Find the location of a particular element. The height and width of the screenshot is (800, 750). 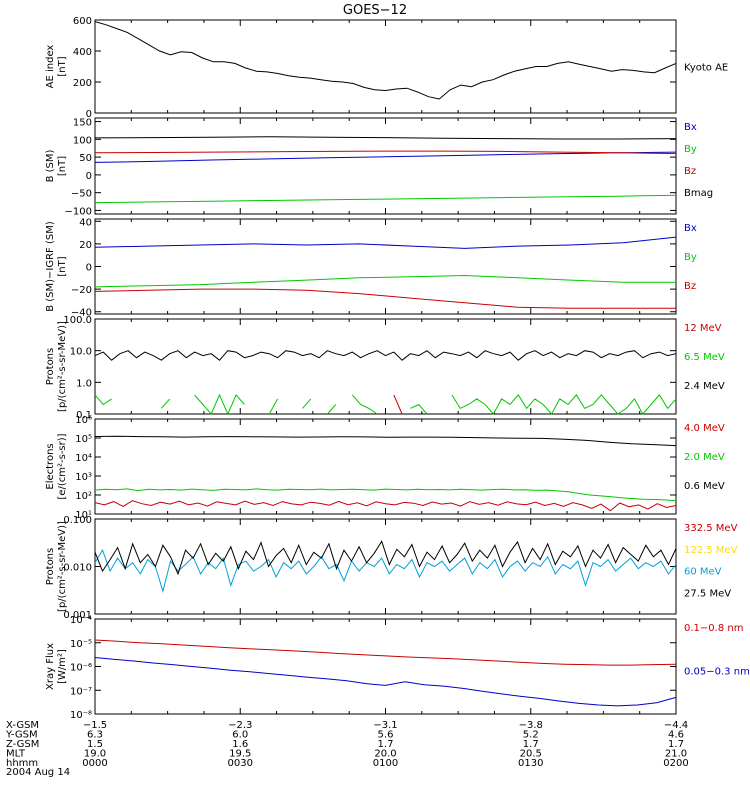

panel-1: 0 200 400 600 AE index [nT] Kyoto AE is located at coordinates (386, 68).